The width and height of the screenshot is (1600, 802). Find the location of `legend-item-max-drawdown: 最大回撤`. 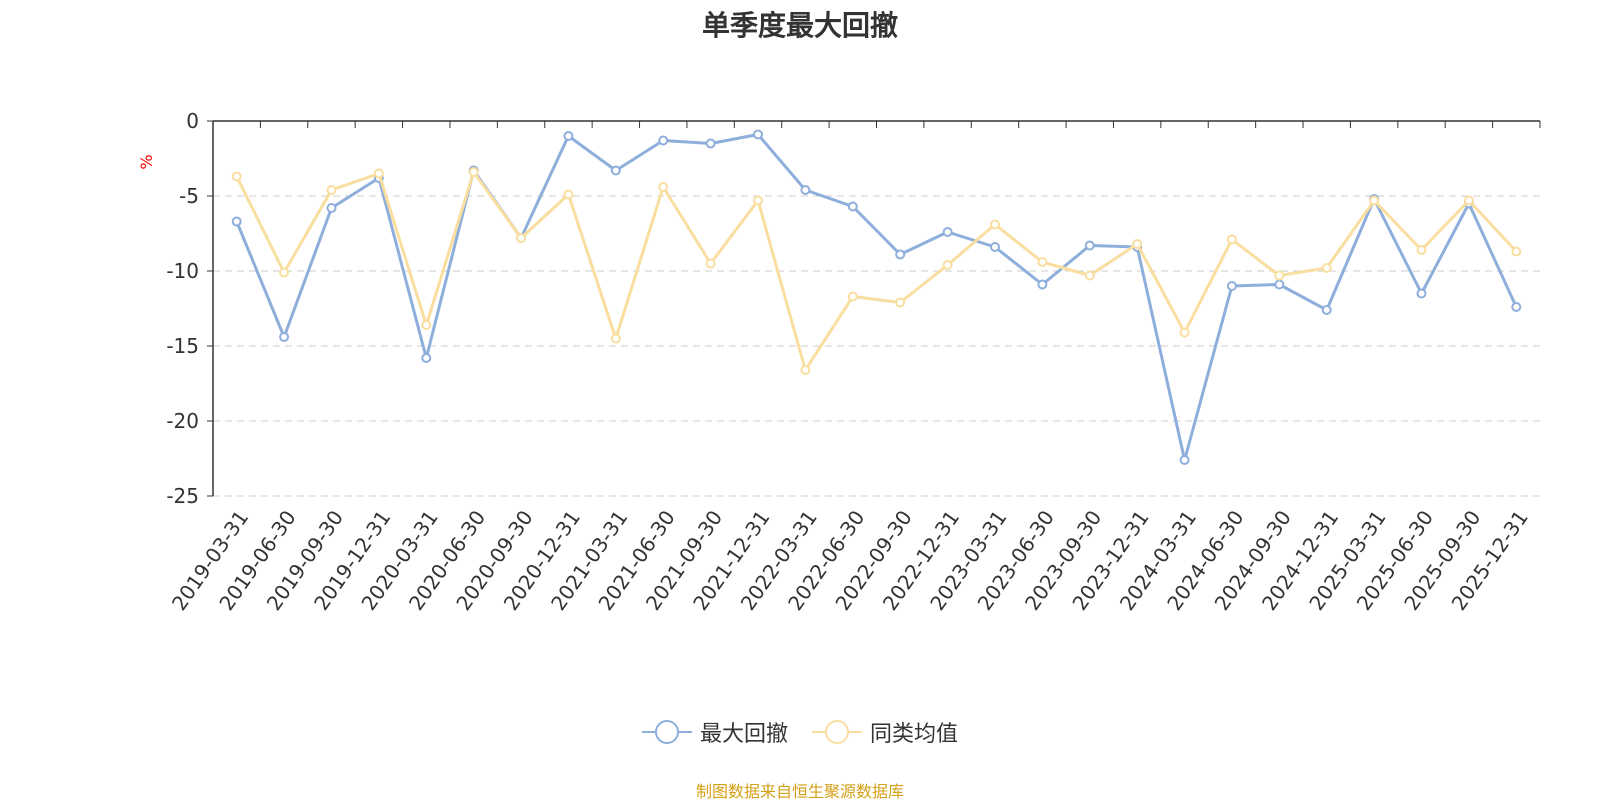

legend-item-max-drawdown: 最大回撤 is located at coordinates (714, 732).